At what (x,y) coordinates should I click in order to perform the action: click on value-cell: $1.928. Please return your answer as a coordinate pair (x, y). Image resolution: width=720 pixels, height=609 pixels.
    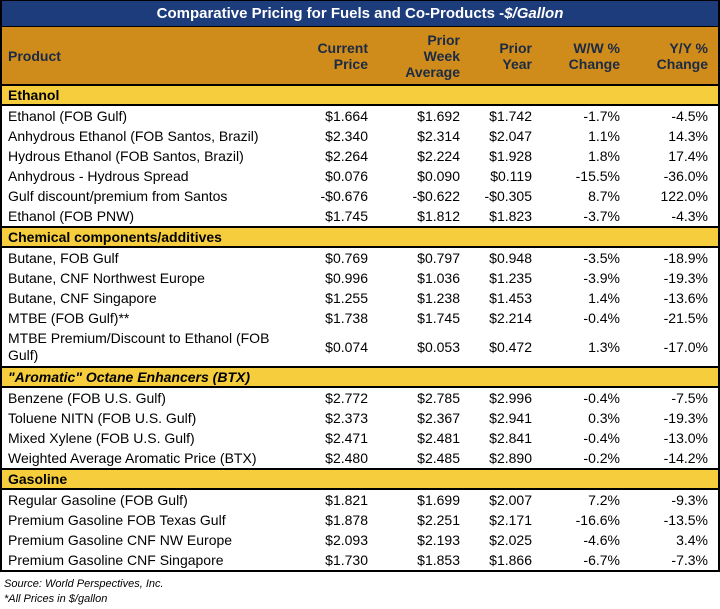
    Looking at the image, I should click on (510, 156).